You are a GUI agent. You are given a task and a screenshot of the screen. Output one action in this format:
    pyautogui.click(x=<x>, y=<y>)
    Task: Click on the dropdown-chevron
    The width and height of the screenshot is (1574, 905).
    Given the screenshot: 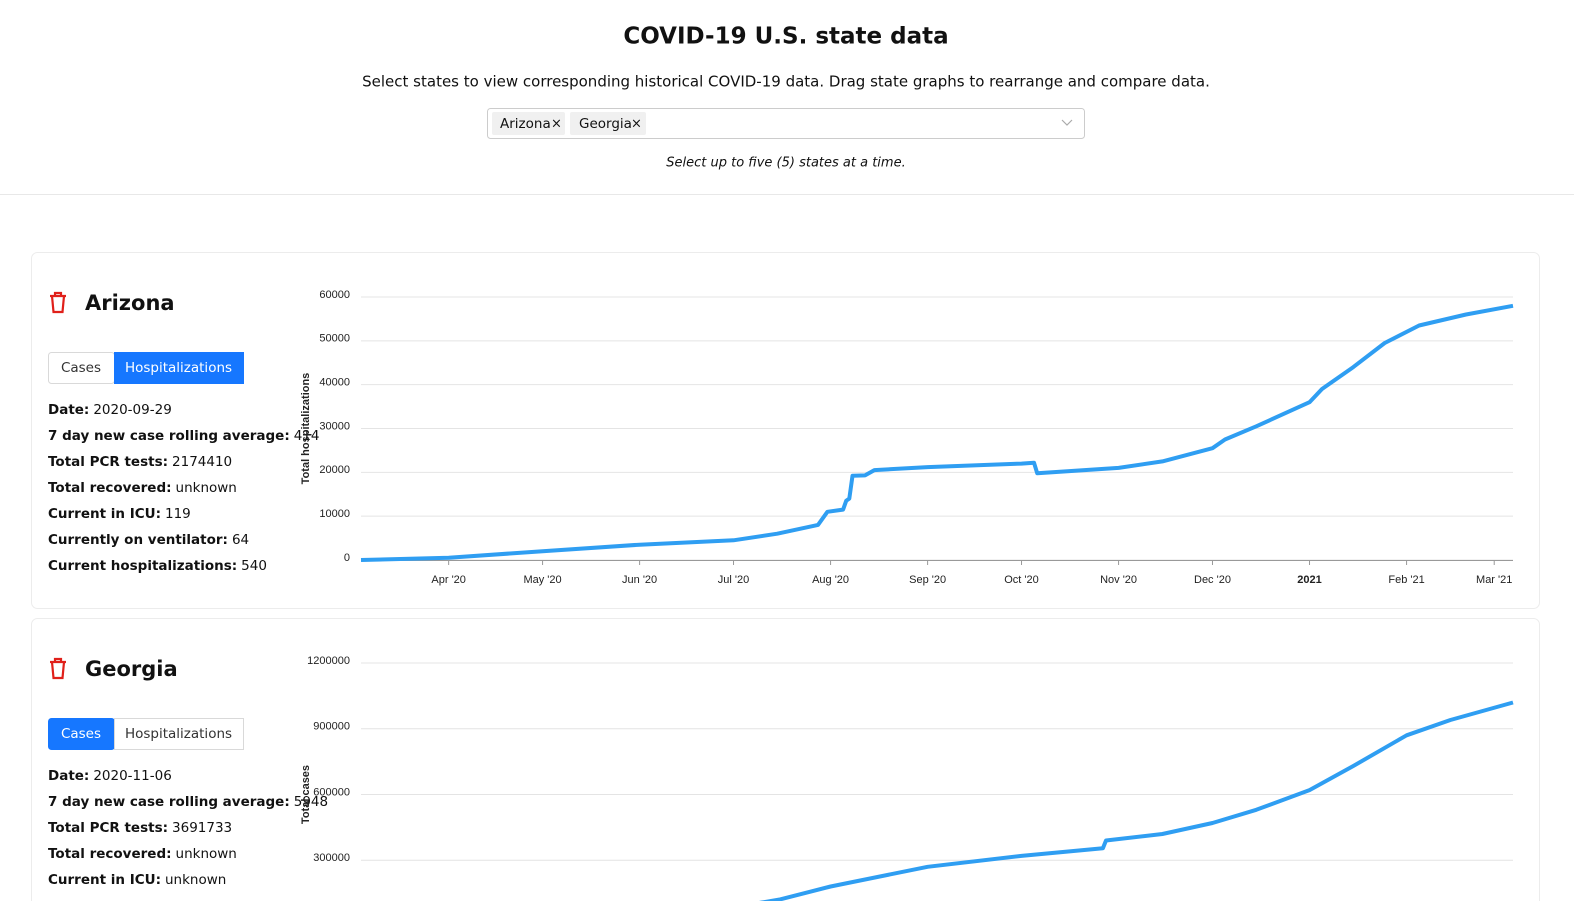 What is the action you would take?
    pyautogui.click(x=1067, y=122)
    